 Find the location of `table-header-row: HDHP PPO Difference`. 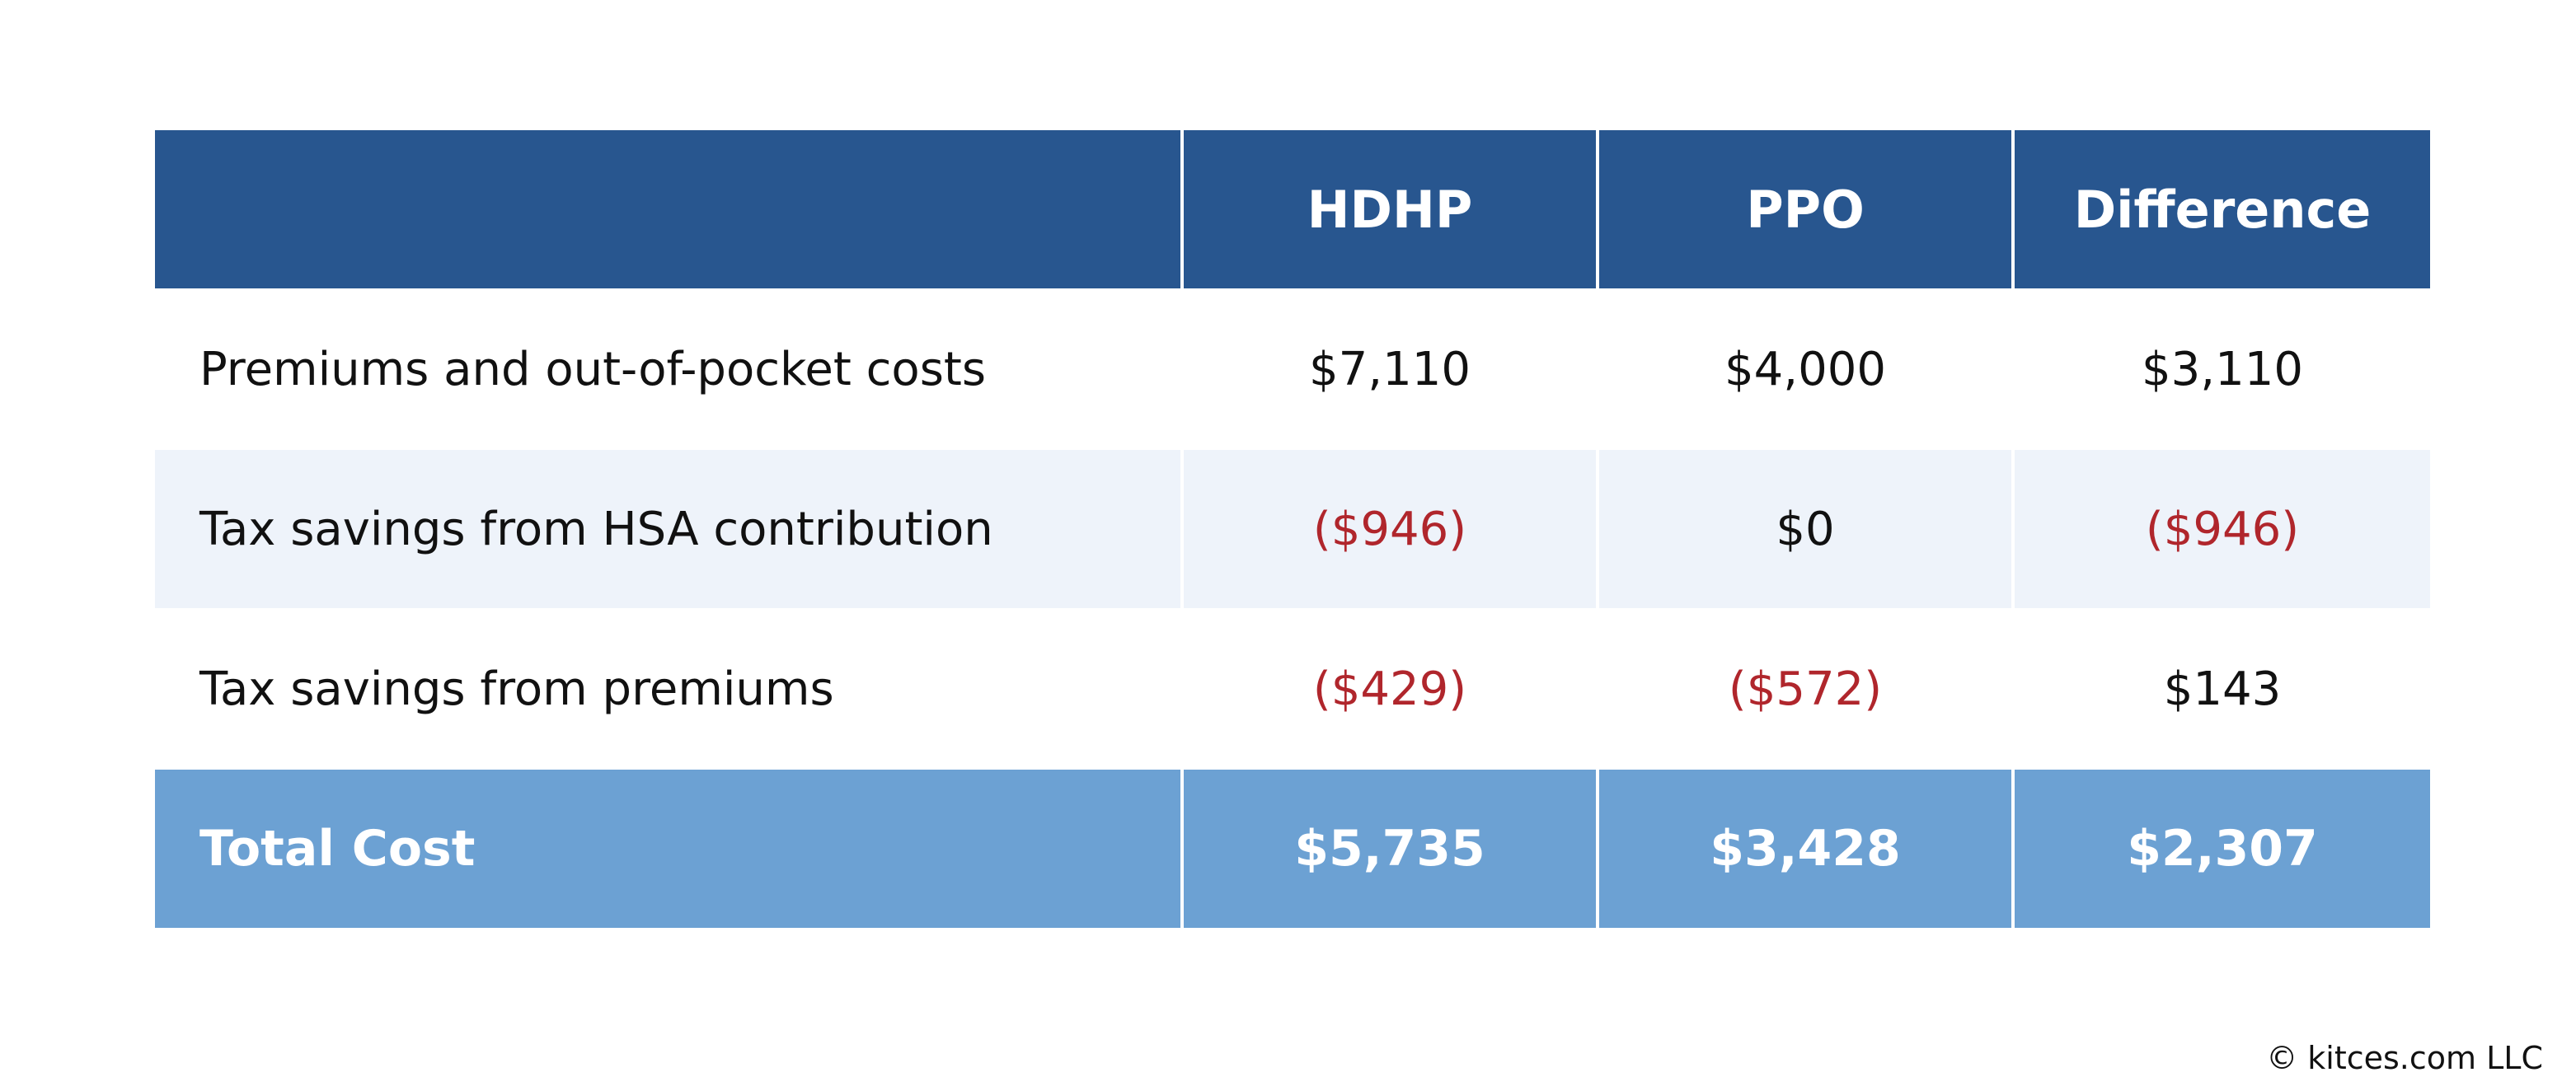

table-header-row: HDHP PPO Difference is located at coordinates (1292, 209).